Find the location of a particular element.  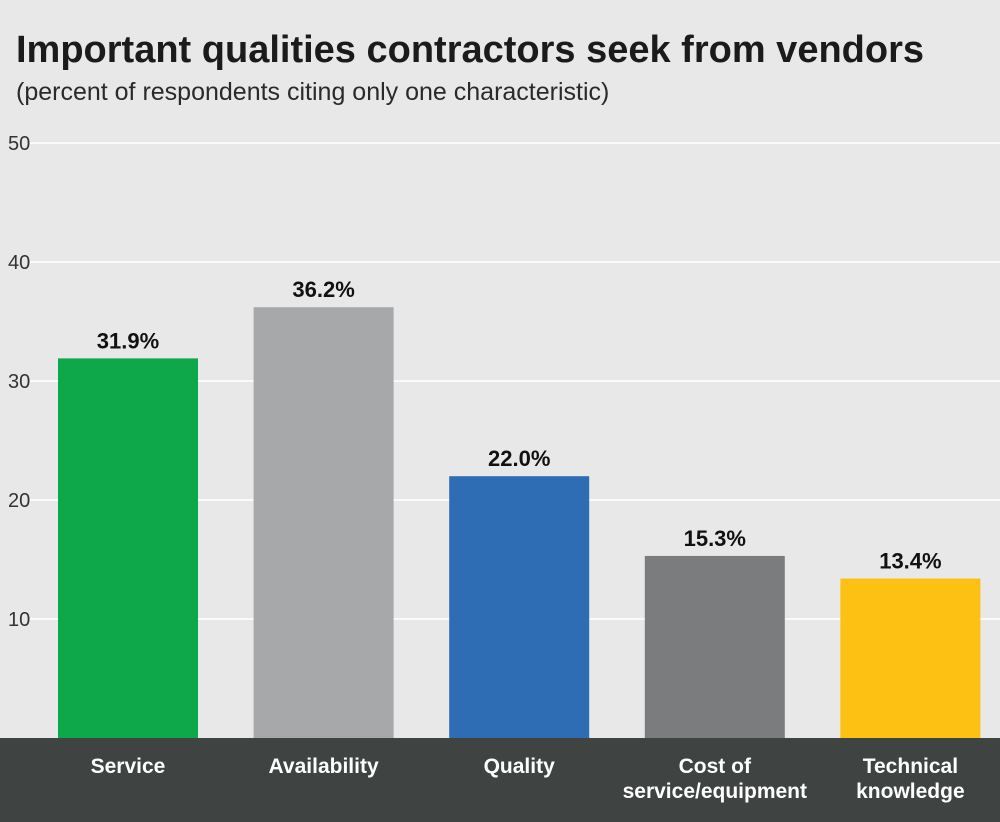

x-tick-label: Availability is located at coordinates (324, 766).